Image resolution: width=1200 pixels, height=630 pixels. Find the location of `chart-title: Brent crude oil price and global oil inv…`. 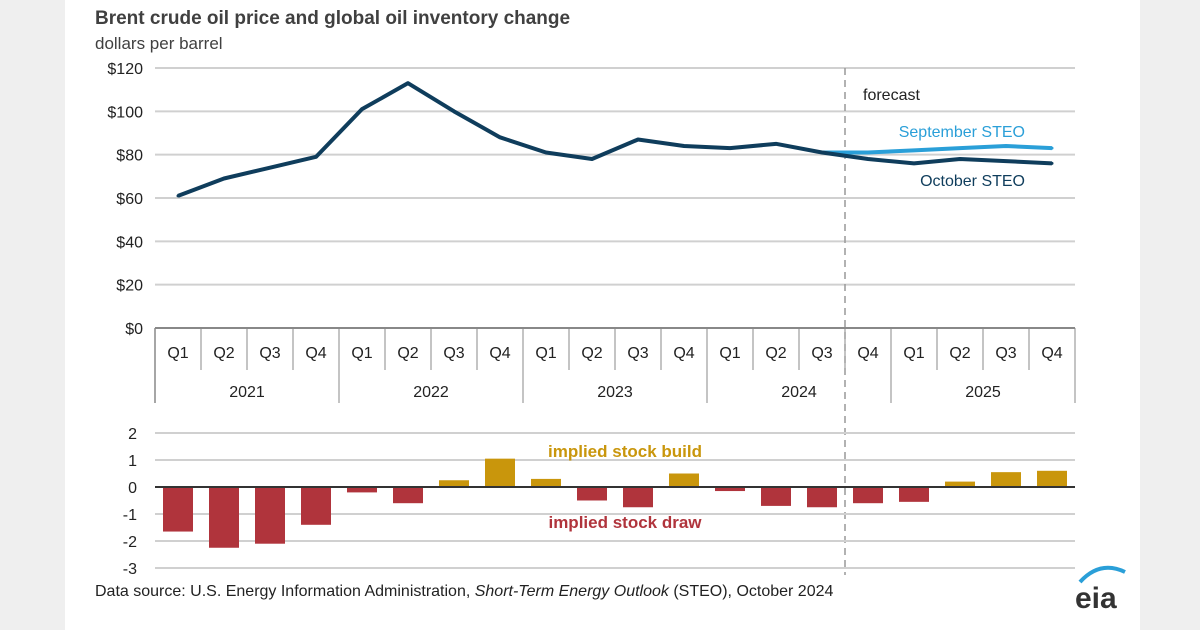

chart-title: Brent crude oil price and global oil inv… is located at coordinates (332, 18).